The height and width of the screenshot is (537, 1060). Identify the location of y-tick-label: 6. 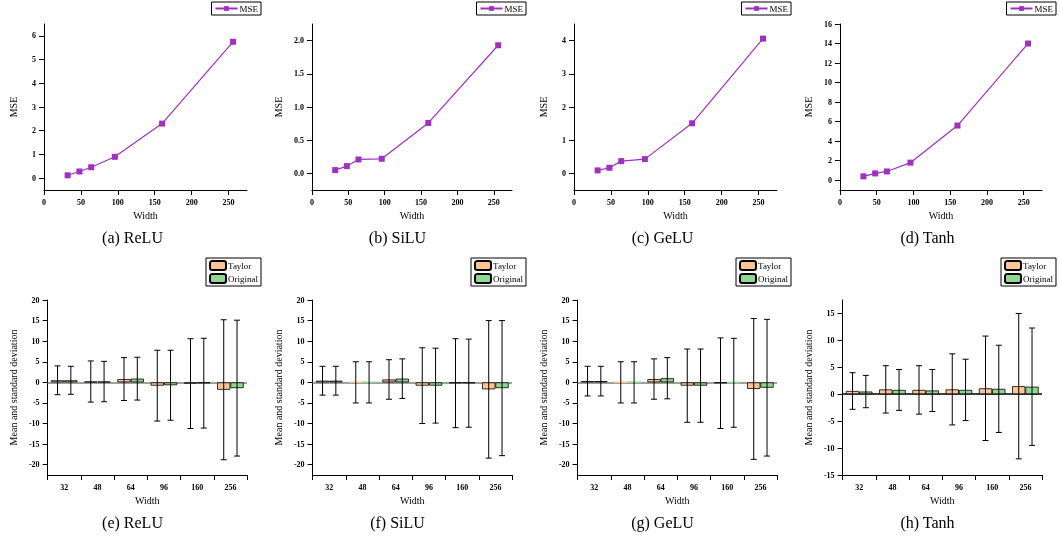
(34, 36).